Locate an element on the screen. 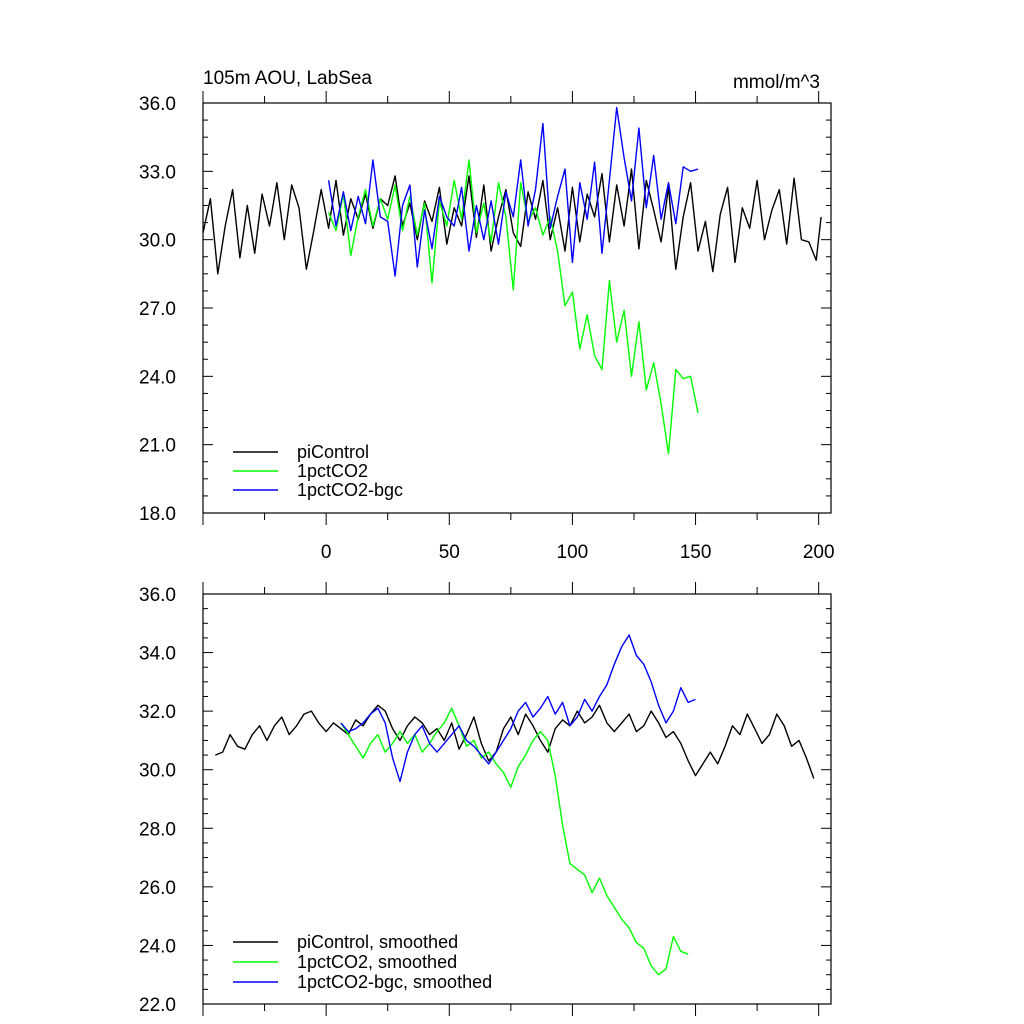 This screenshot has height=1024, width=1024. y-tick-label: 34.0 is located at coordinates (157, 654).